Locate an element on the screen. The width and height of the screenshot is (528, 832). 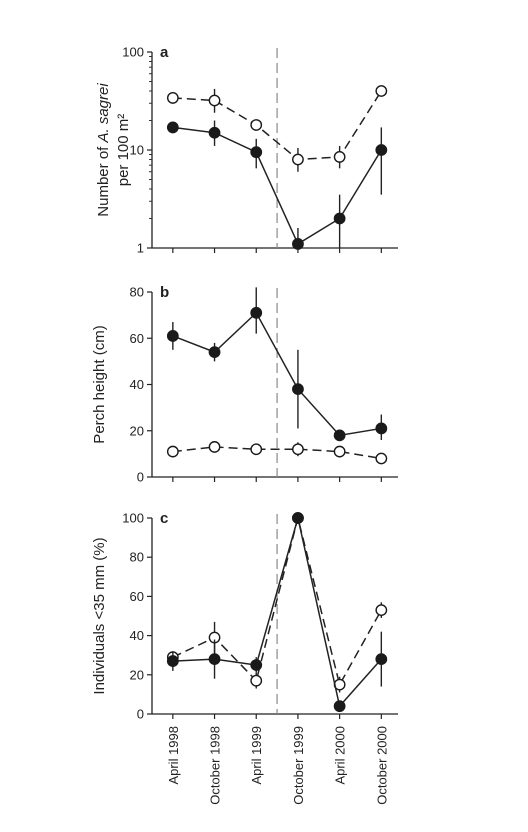
panel-b: 0 20 40 60 80 b Perch height (cm) is located at coordinates (244, 384).